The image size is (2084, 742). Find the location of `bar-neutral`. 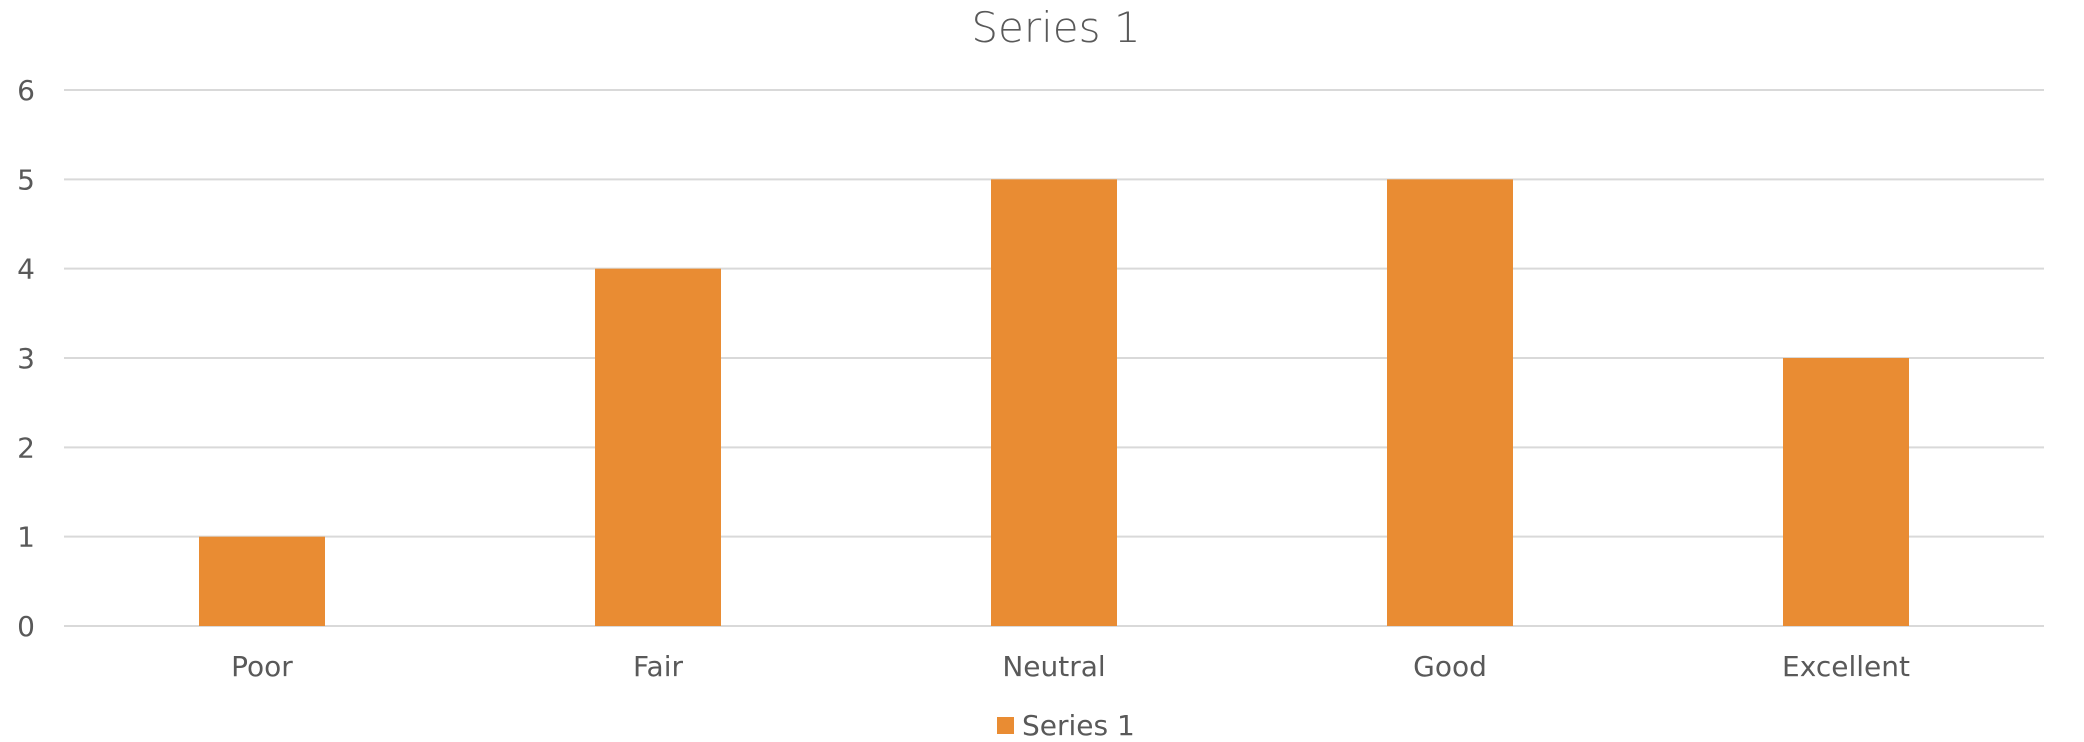

bar-neutral is located at coordinates (1054, 403).